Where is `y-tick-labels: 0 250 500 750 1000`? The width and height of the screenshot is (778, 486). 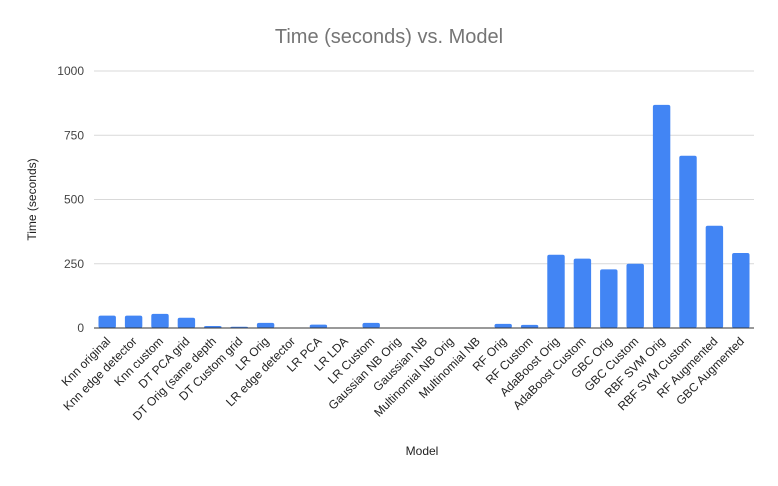 y-tick-labels: 0 250 500 750 1000 is located at coordinates (70, 199).